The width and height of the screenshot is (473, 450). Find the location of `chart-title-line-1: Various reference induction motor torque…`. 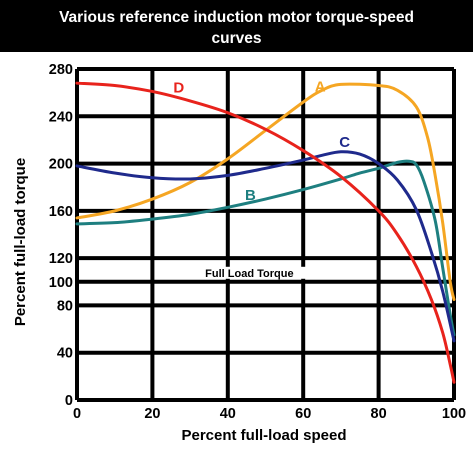

chart-title-line-1: Various reference induction motor torque… is located at coordinates (236, 17).